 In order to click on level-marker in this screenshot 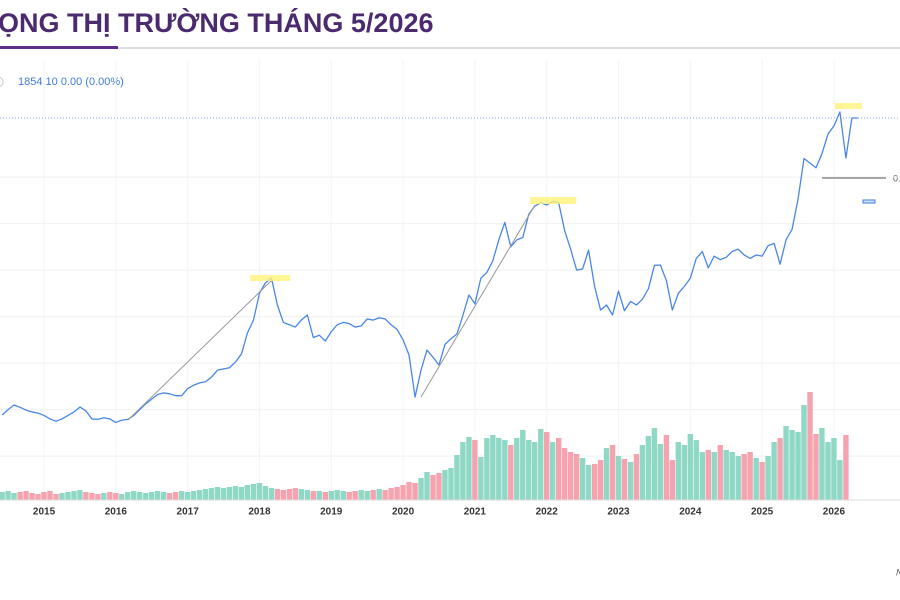, I will do `click(869, 201)`.